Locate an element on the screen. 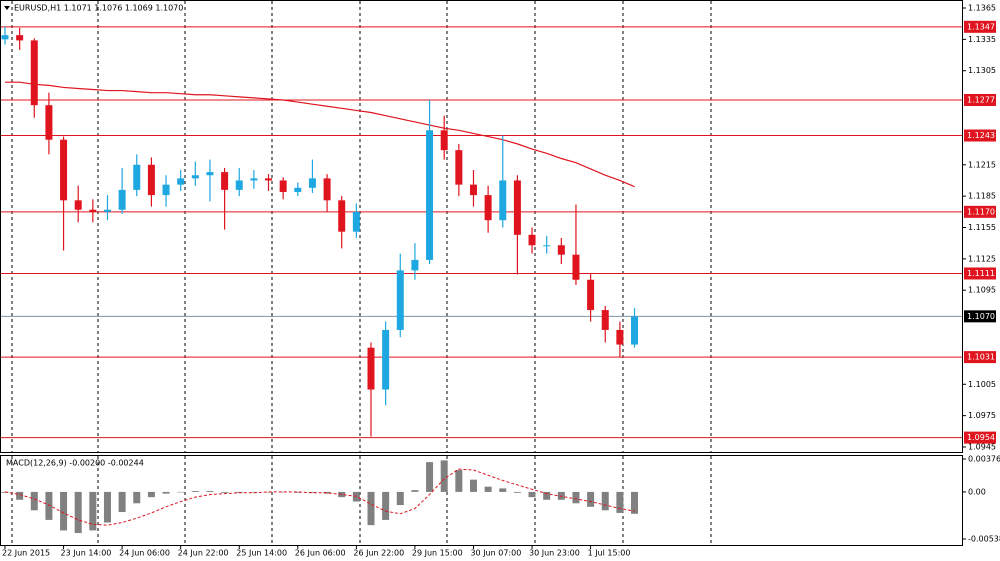  level-label: 1.1031 is located at coordinates (981, 357).